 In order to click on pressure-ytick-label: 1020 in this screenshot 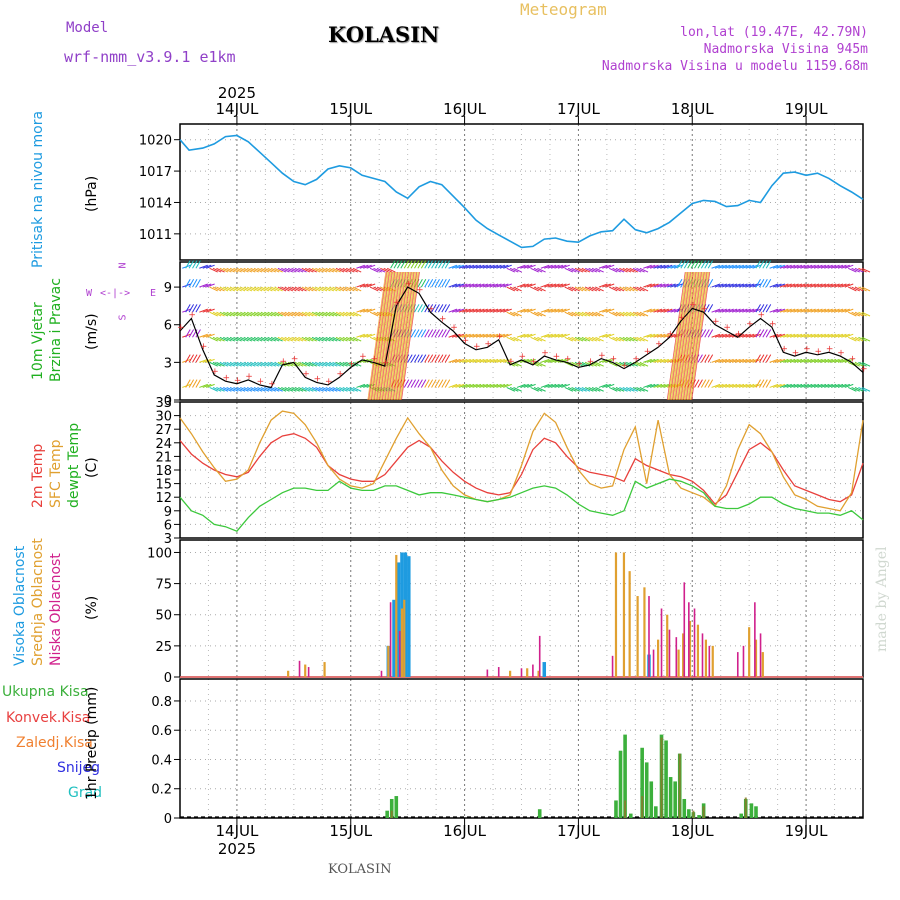, I will do `click(155, 141)`.